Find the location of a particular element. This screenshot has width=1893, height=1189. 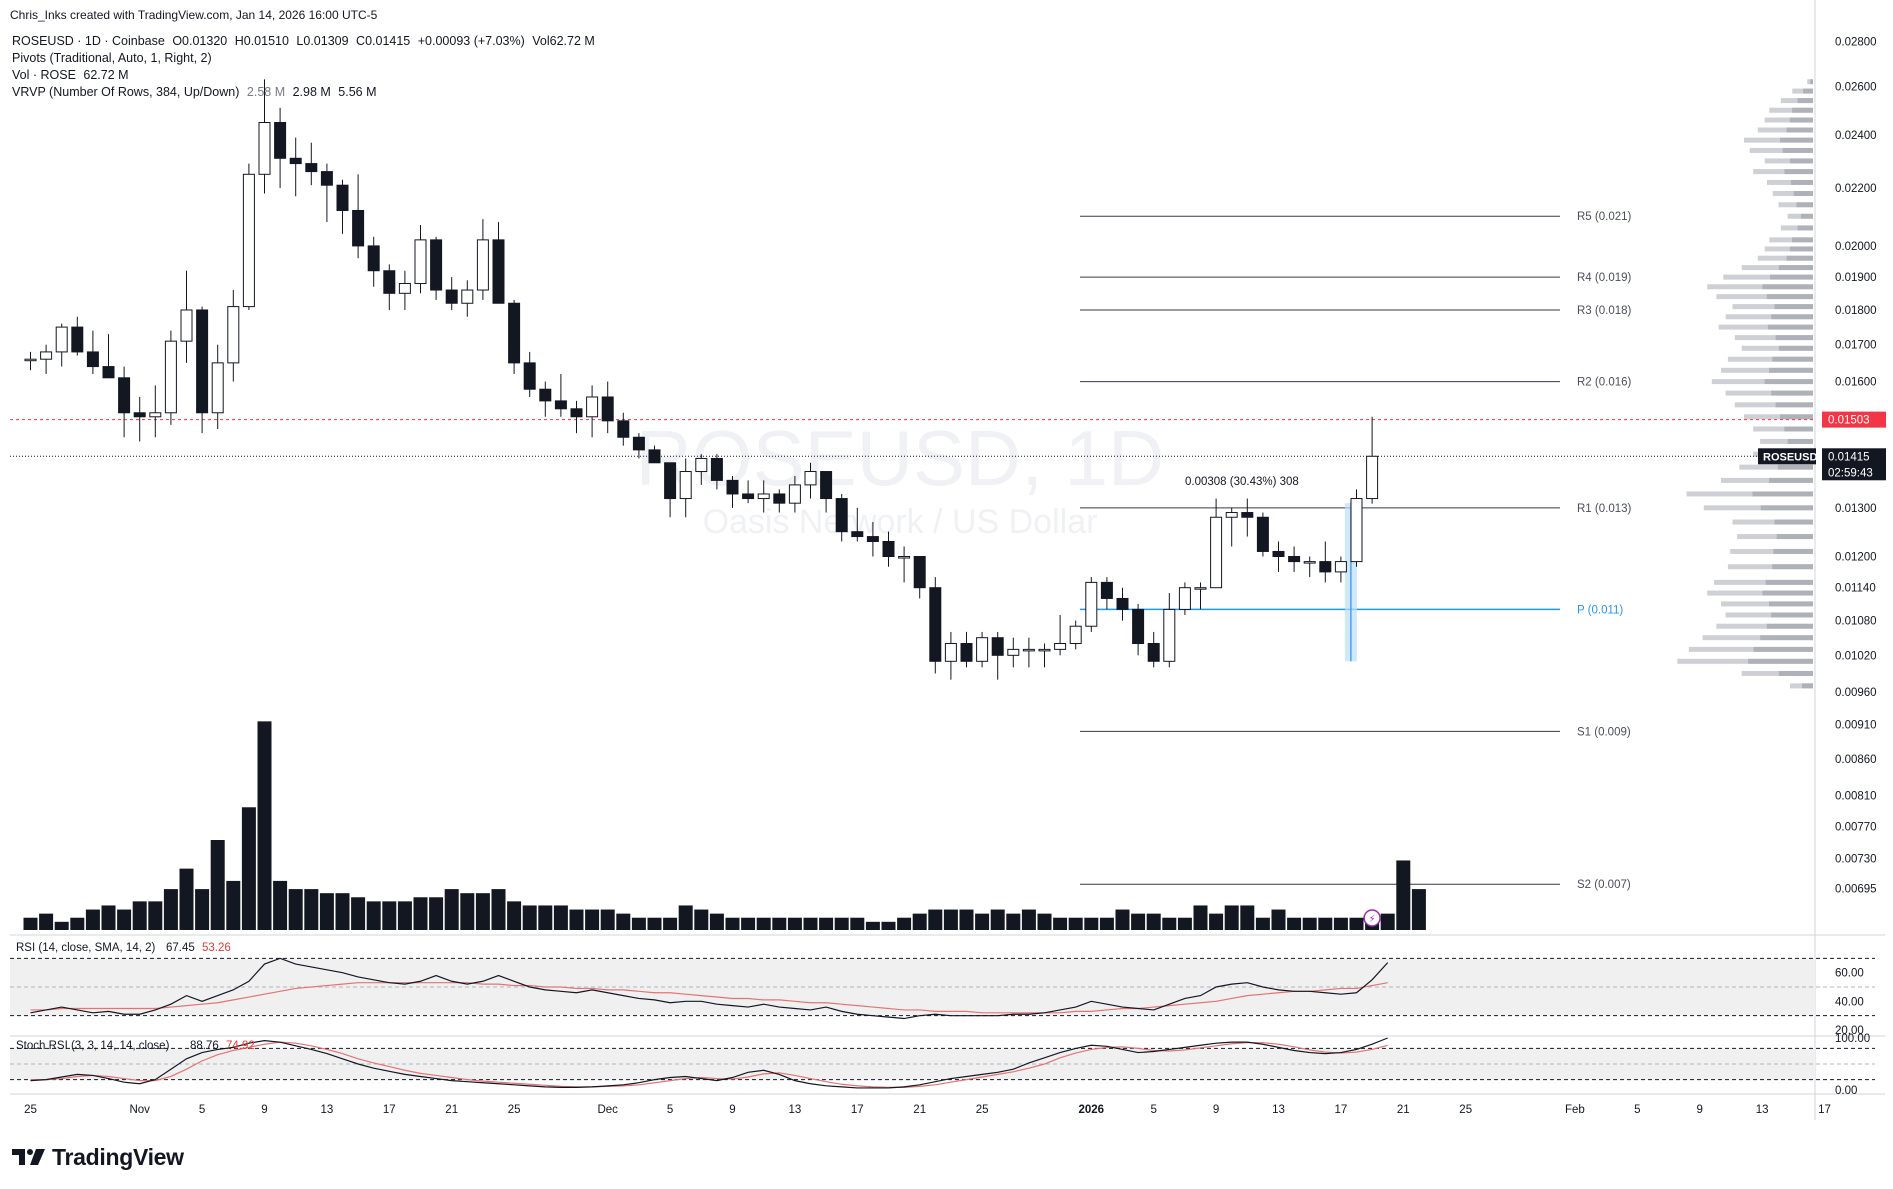

low-label: L is located at coordinates (300, 41).